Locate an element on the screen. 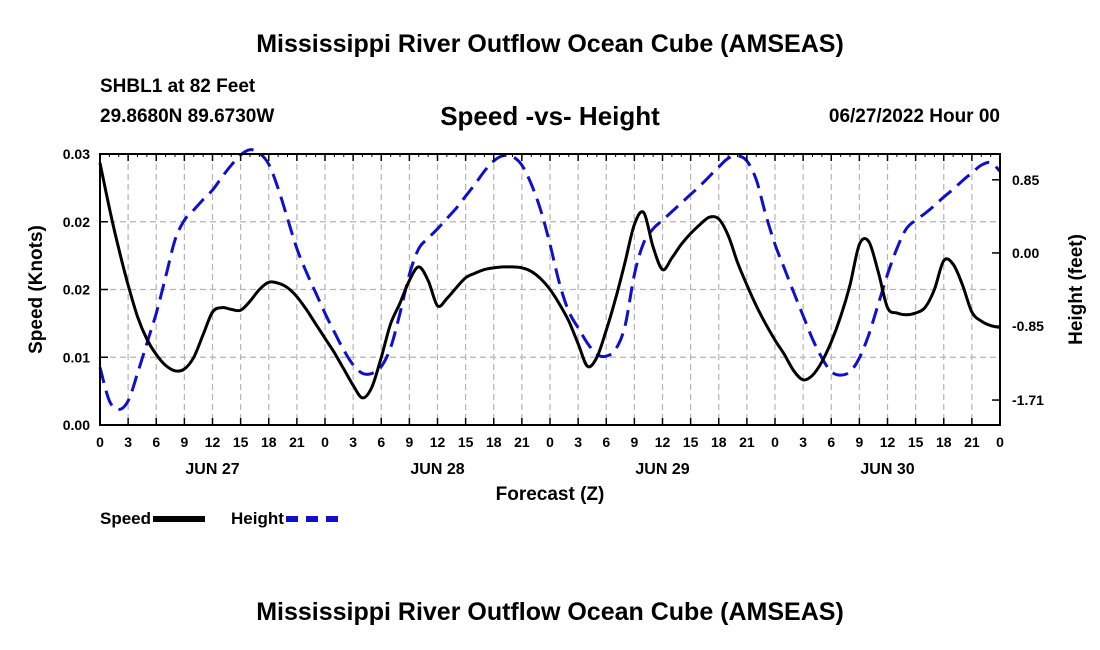  legend-speed-swatch is located at coordinates (179, 519).